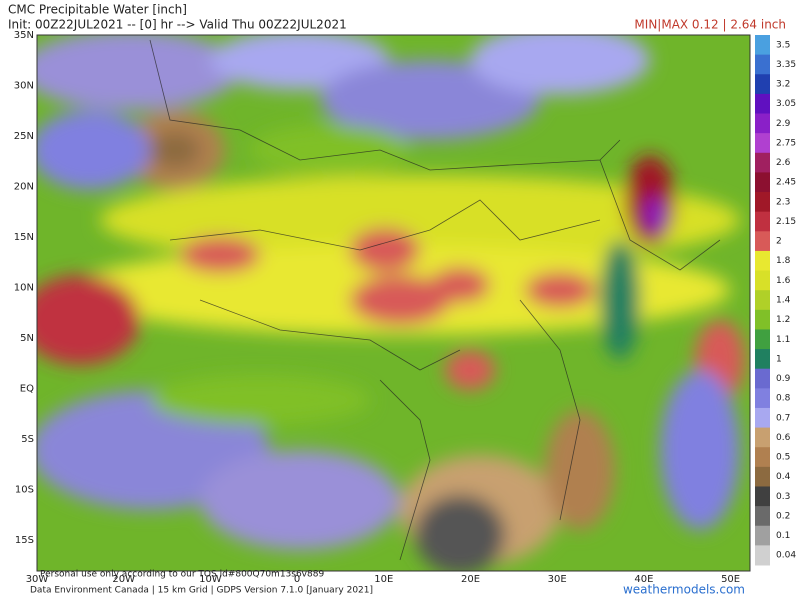 The height and width of the screenshot is (600, 800). Describe the element at coordinates (24, 187) in the screenshot. I see `lat-label: 20N` at that location.